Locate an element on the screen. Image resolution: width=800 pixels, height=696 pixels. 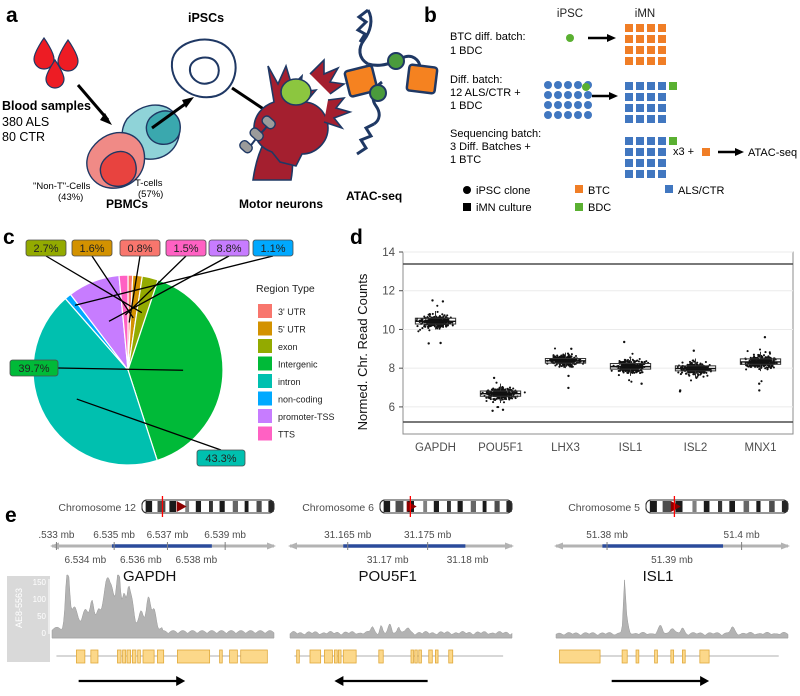
box is located at coordinates (565, 360).